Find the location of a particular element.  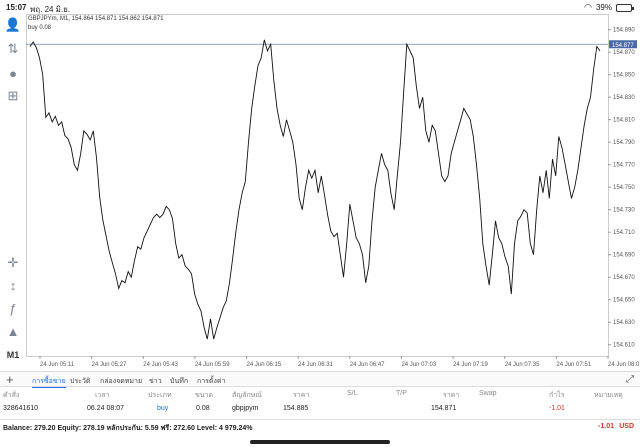

x-tick-label: 24 Jun 07:35 is located at coordinates (522, 365).